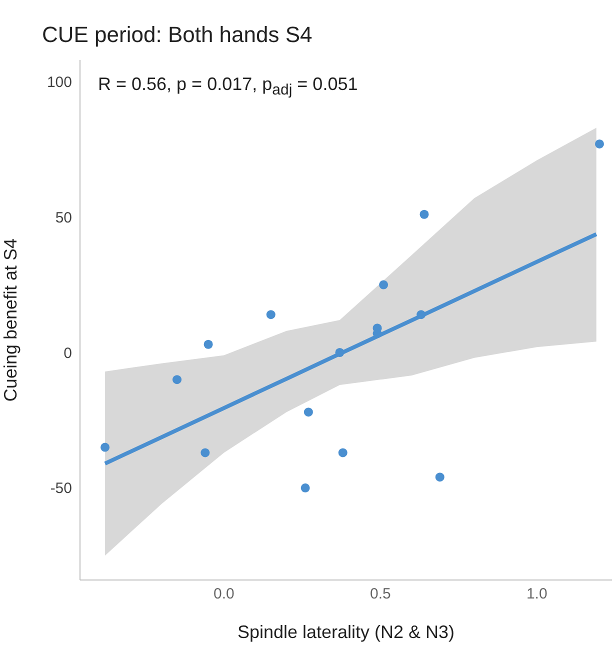 The height and width of the screenshot is (646, 614). Describe the element at coordinates (59, 82) in the screenshot. I see `y-tick-label: 100` at that location.